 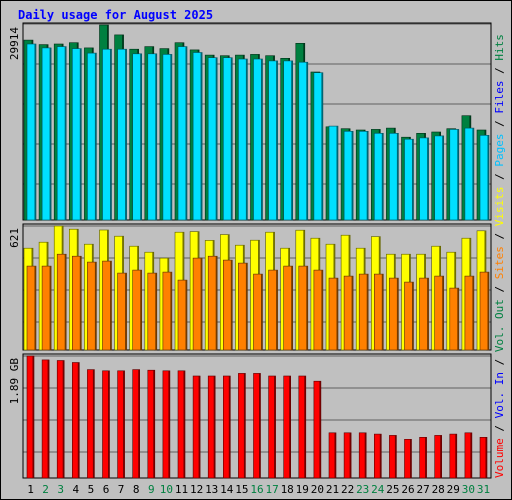 I want to click on x-tick-label-day-14: 14, so click(x=227, y=489).